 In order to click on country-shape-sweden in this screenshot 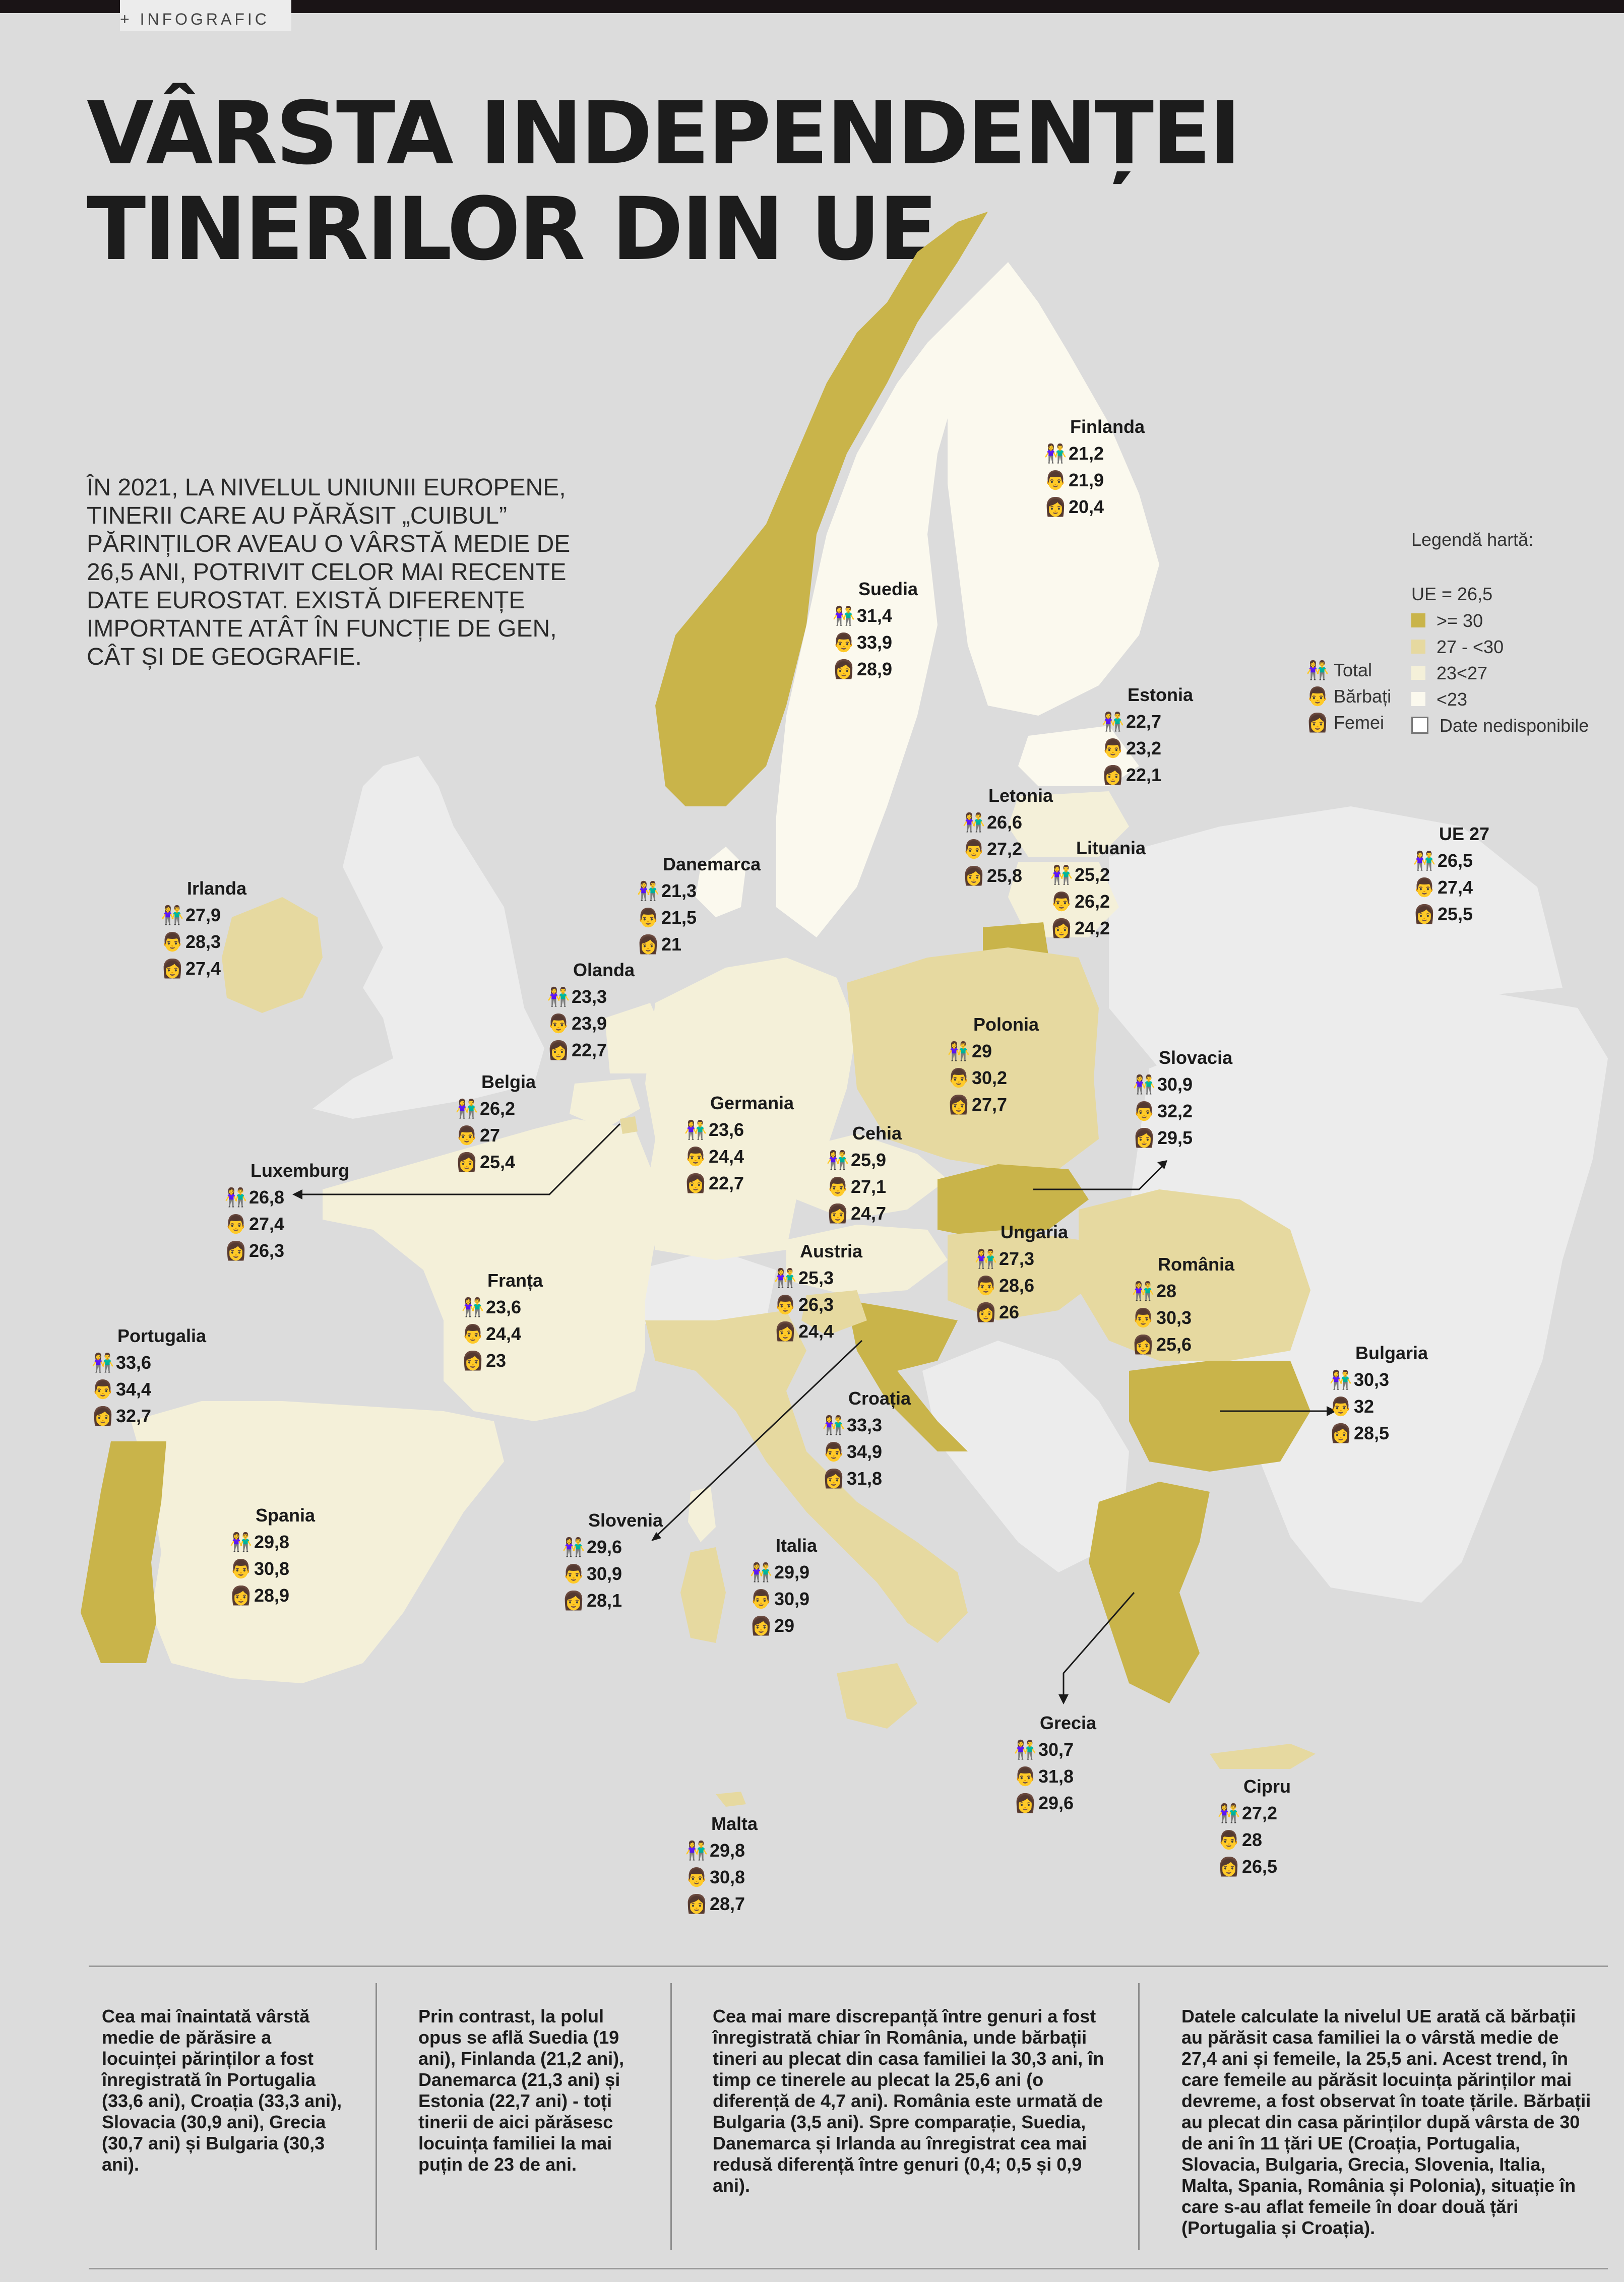, I will do `click(882, 624)`.